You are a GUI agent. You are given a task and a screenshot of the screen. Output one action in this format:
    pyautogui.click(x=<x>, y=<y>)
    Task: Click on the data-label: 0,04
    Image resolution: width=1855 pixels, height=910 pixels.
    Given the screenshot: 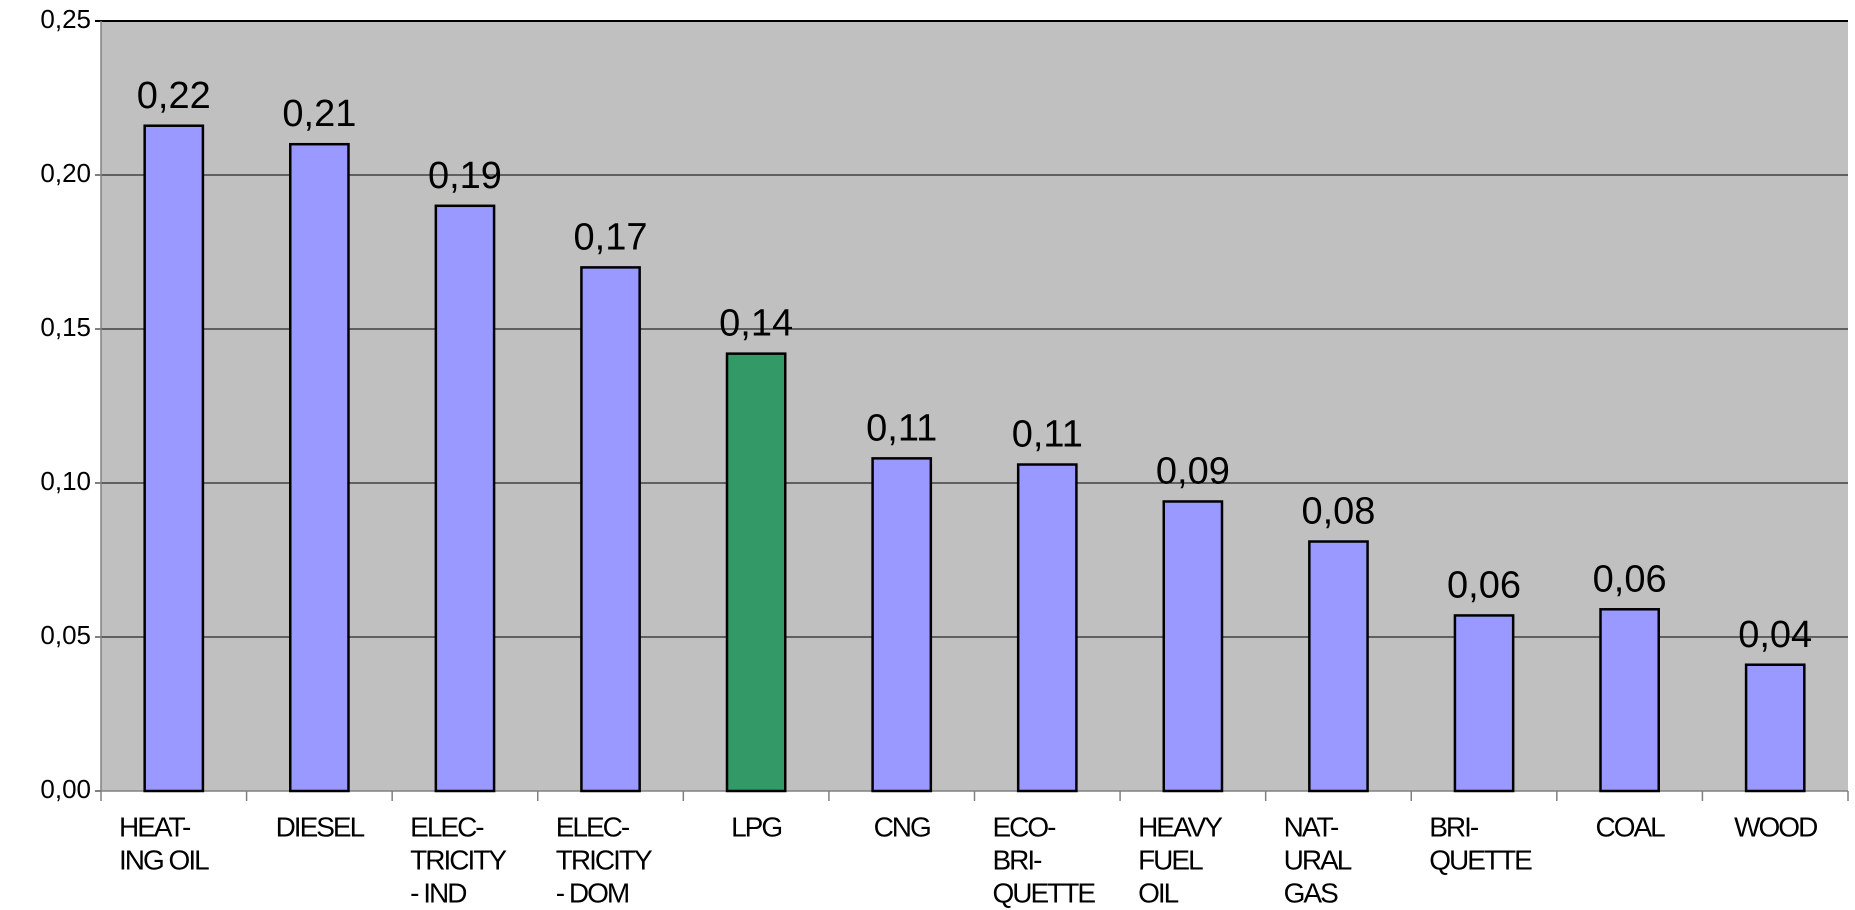 What is the action you would take?
    pyautogui.click(x=1775, y=635)
    